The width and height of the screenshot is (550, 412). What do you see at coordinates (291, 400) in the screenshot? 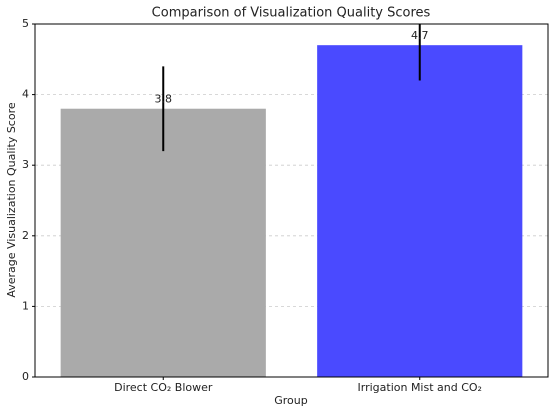
I see `x-axis-label: Group` at bounding box center [291, 400].